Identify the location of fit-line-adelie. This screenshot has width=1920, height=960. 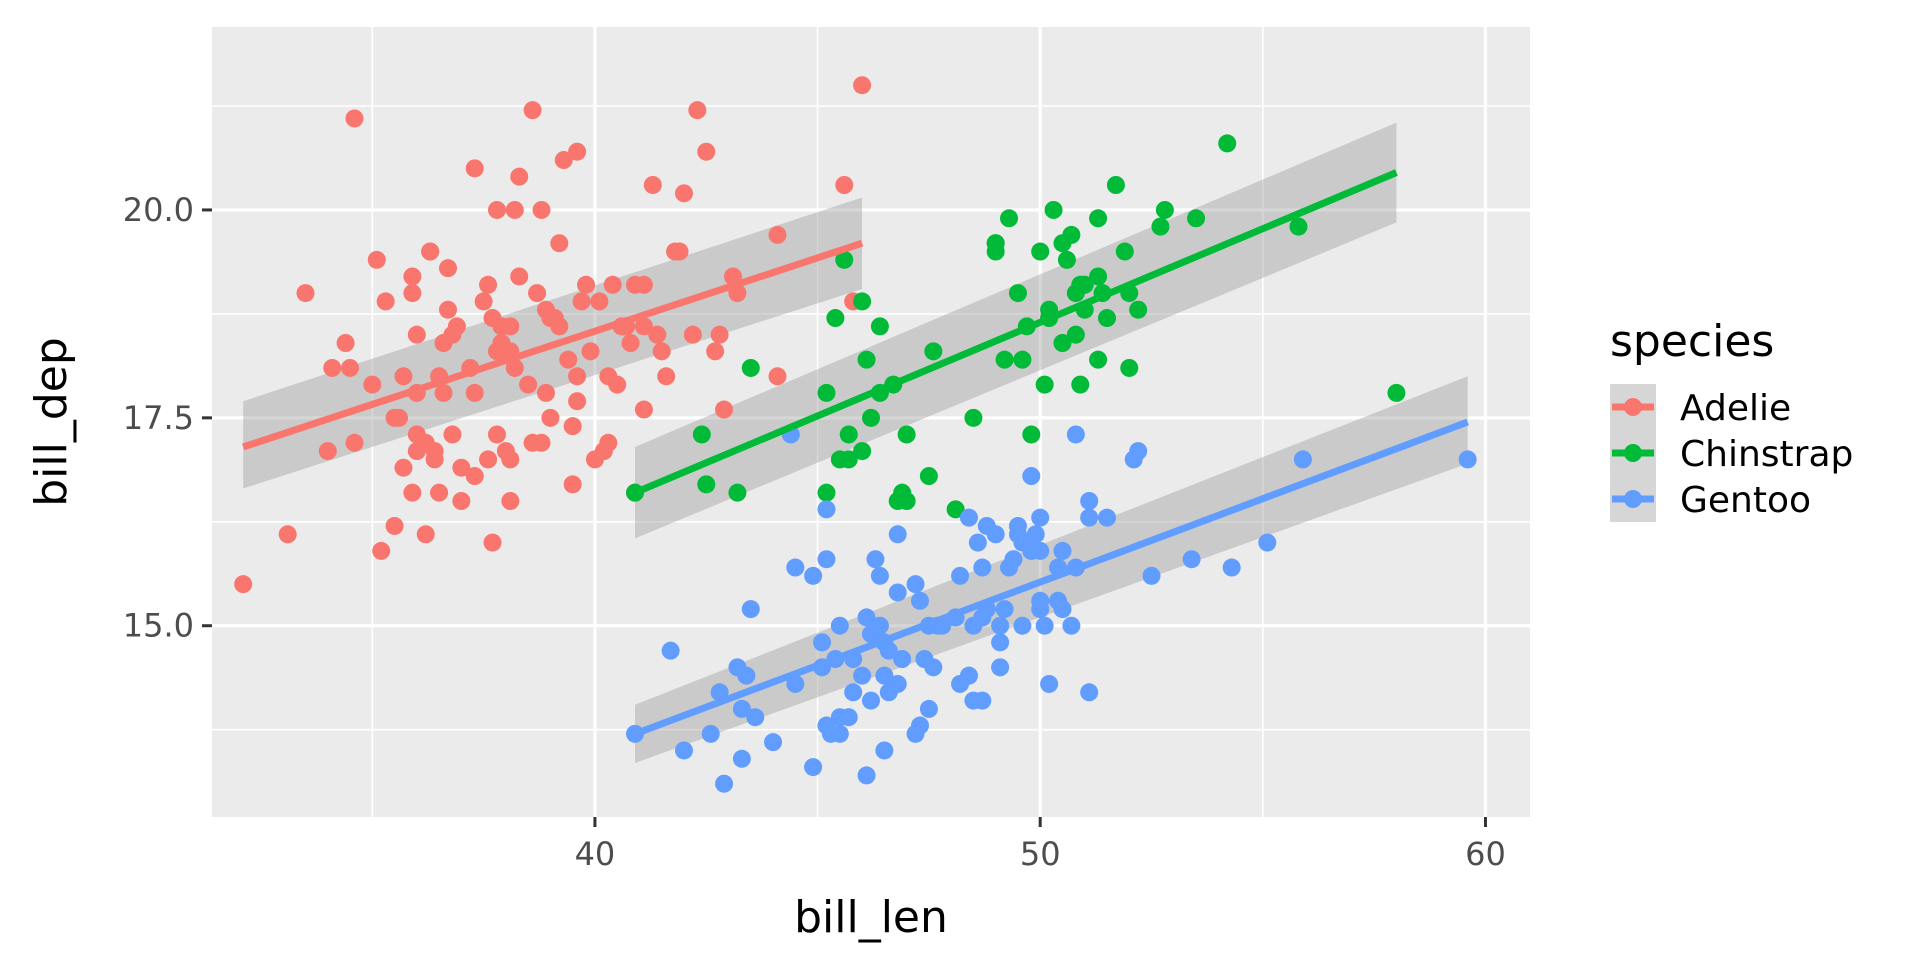
(553, 345).